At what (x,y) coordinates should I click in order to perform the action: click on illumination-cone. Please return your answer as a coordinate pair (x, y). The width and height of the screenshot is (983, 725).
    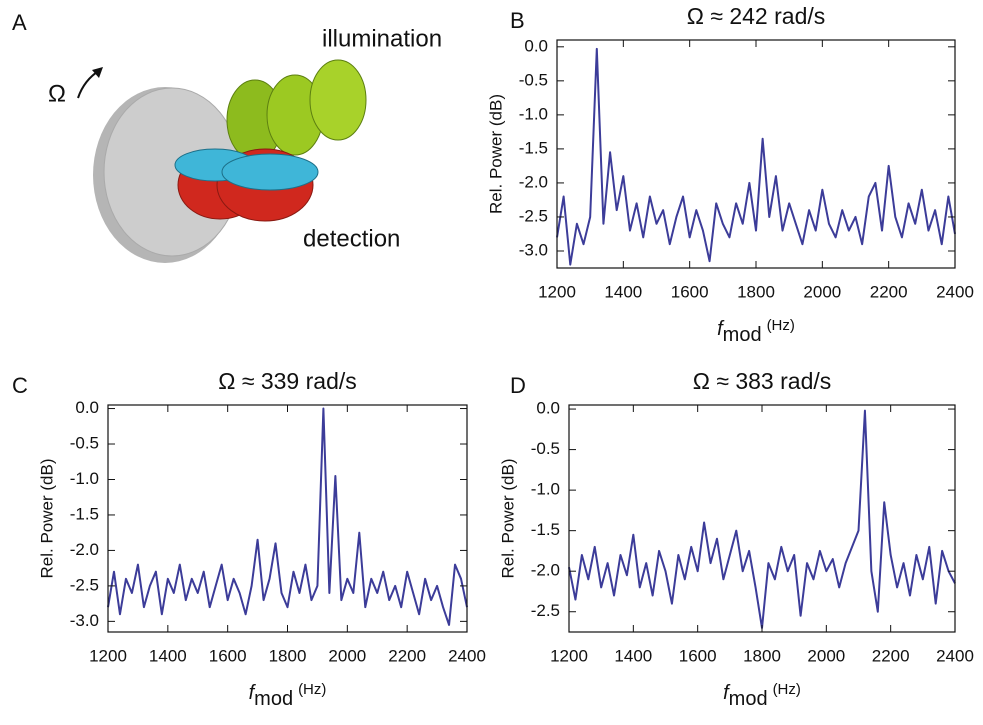
    Looking at the image, I should click on (338, 100).